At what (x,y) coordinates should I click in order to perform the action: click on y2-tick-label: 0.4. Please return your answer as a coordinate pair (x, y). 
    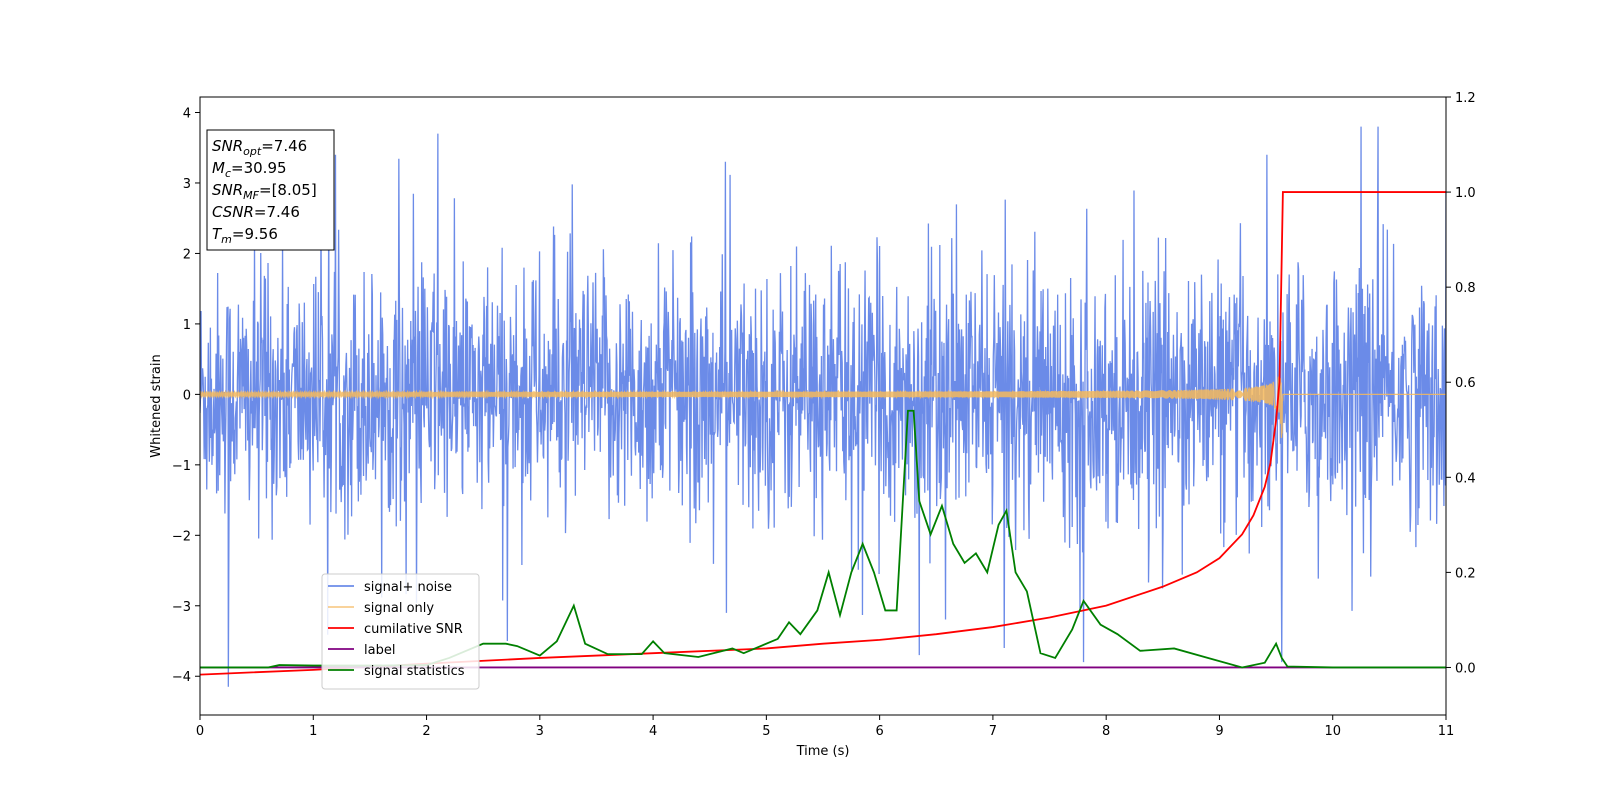
    Looking at the image, I should click on (1465, 478).